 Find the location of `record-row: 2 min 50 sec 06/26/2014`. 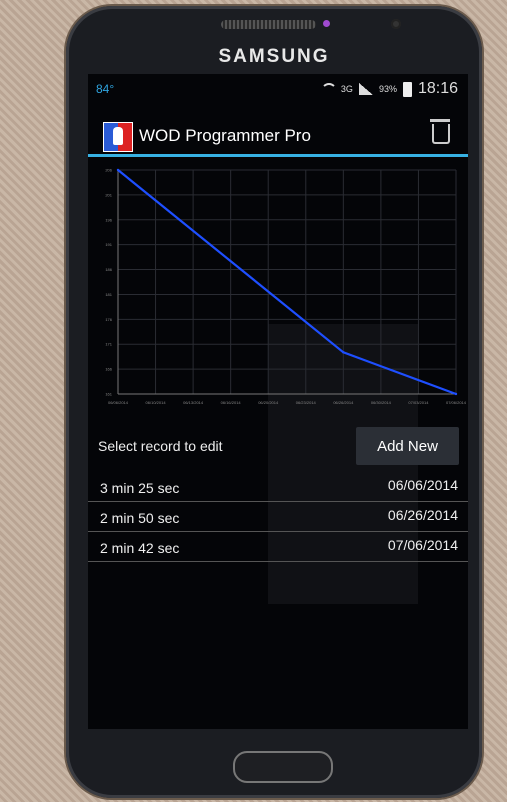

record-row: 2 min 50 sec 06/26/2014 is located at coordinates (278, 517).